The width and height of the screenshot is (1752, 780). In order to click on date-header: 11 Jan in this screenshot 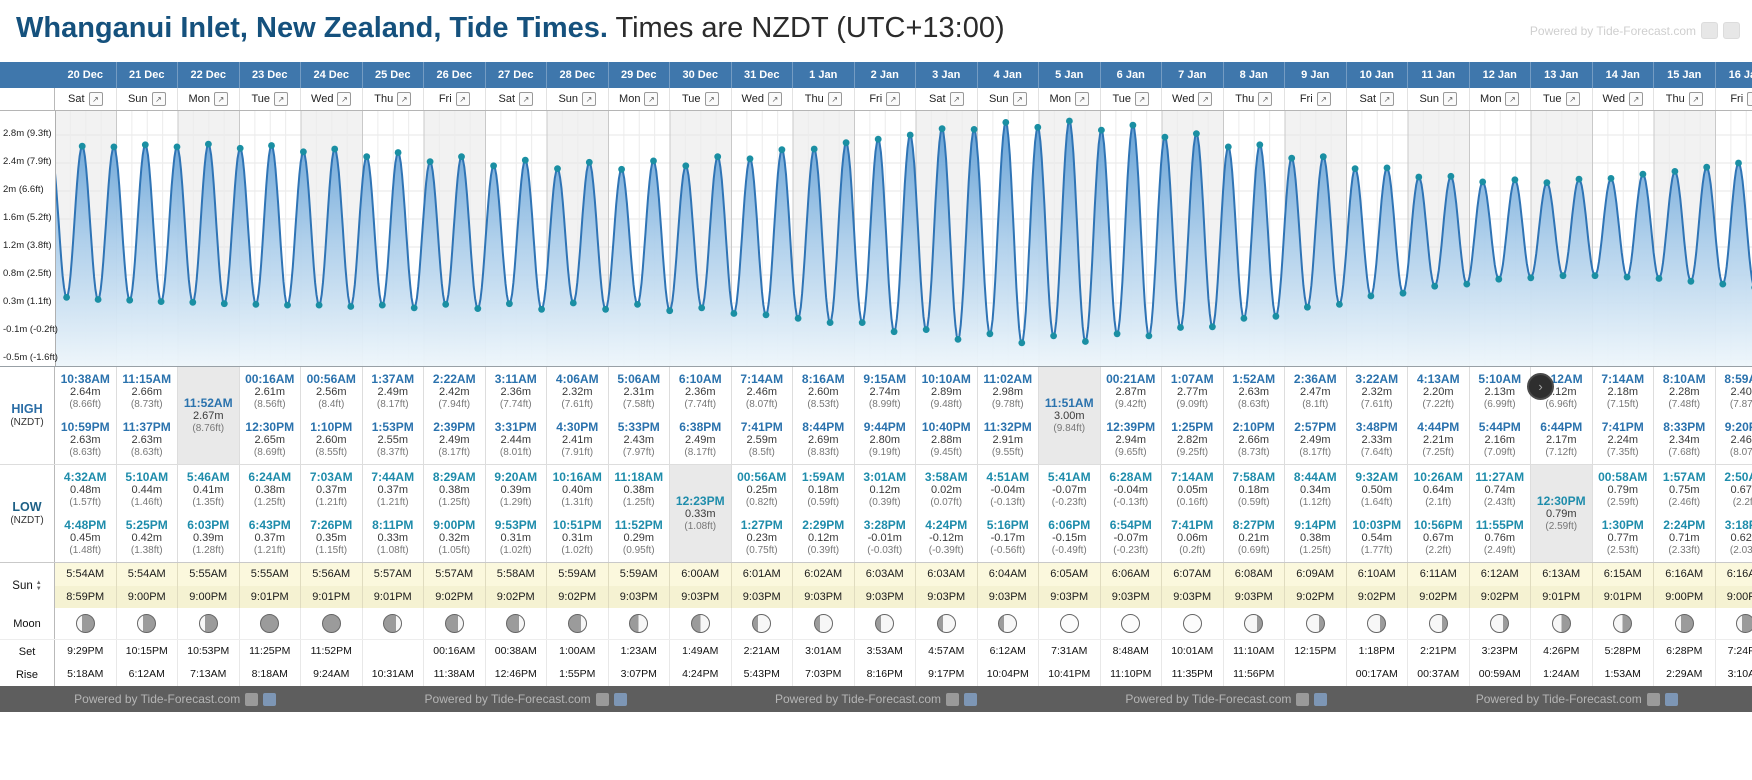, I will do `click(1439, 75)`.